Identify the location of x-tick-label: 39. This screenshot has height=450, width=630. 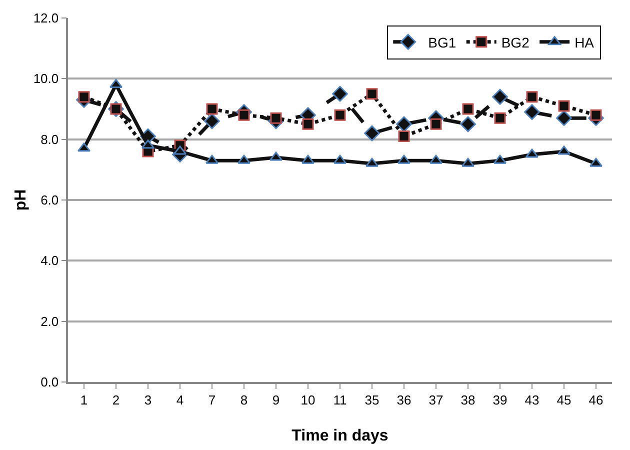
(500, 400).